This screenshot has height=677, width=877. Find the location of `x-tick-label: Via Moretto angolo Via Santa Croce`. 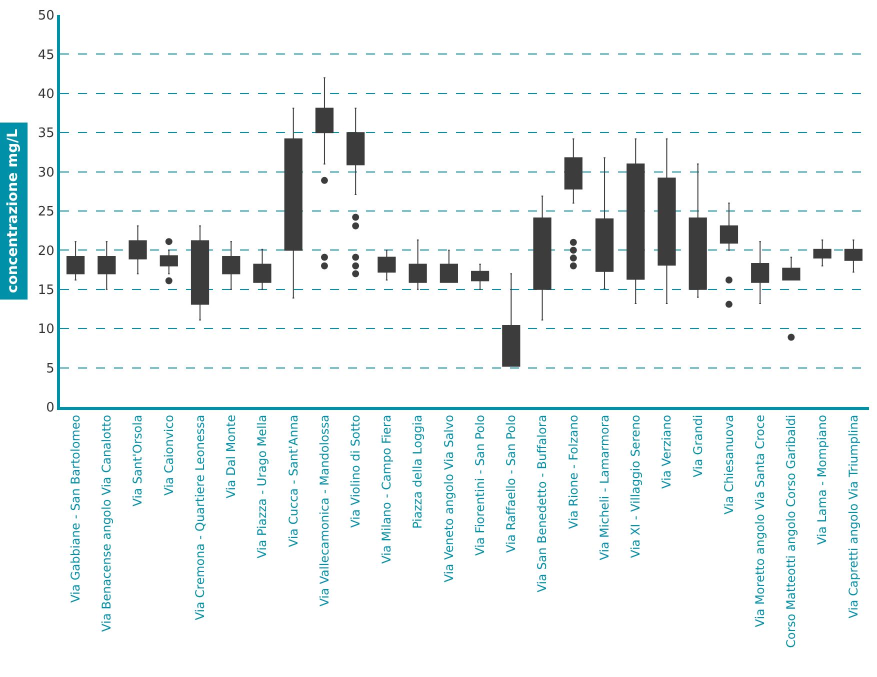

x-tick-label: Via Moretto angolo Via Santa Croce is located at coordinates (760, 521).